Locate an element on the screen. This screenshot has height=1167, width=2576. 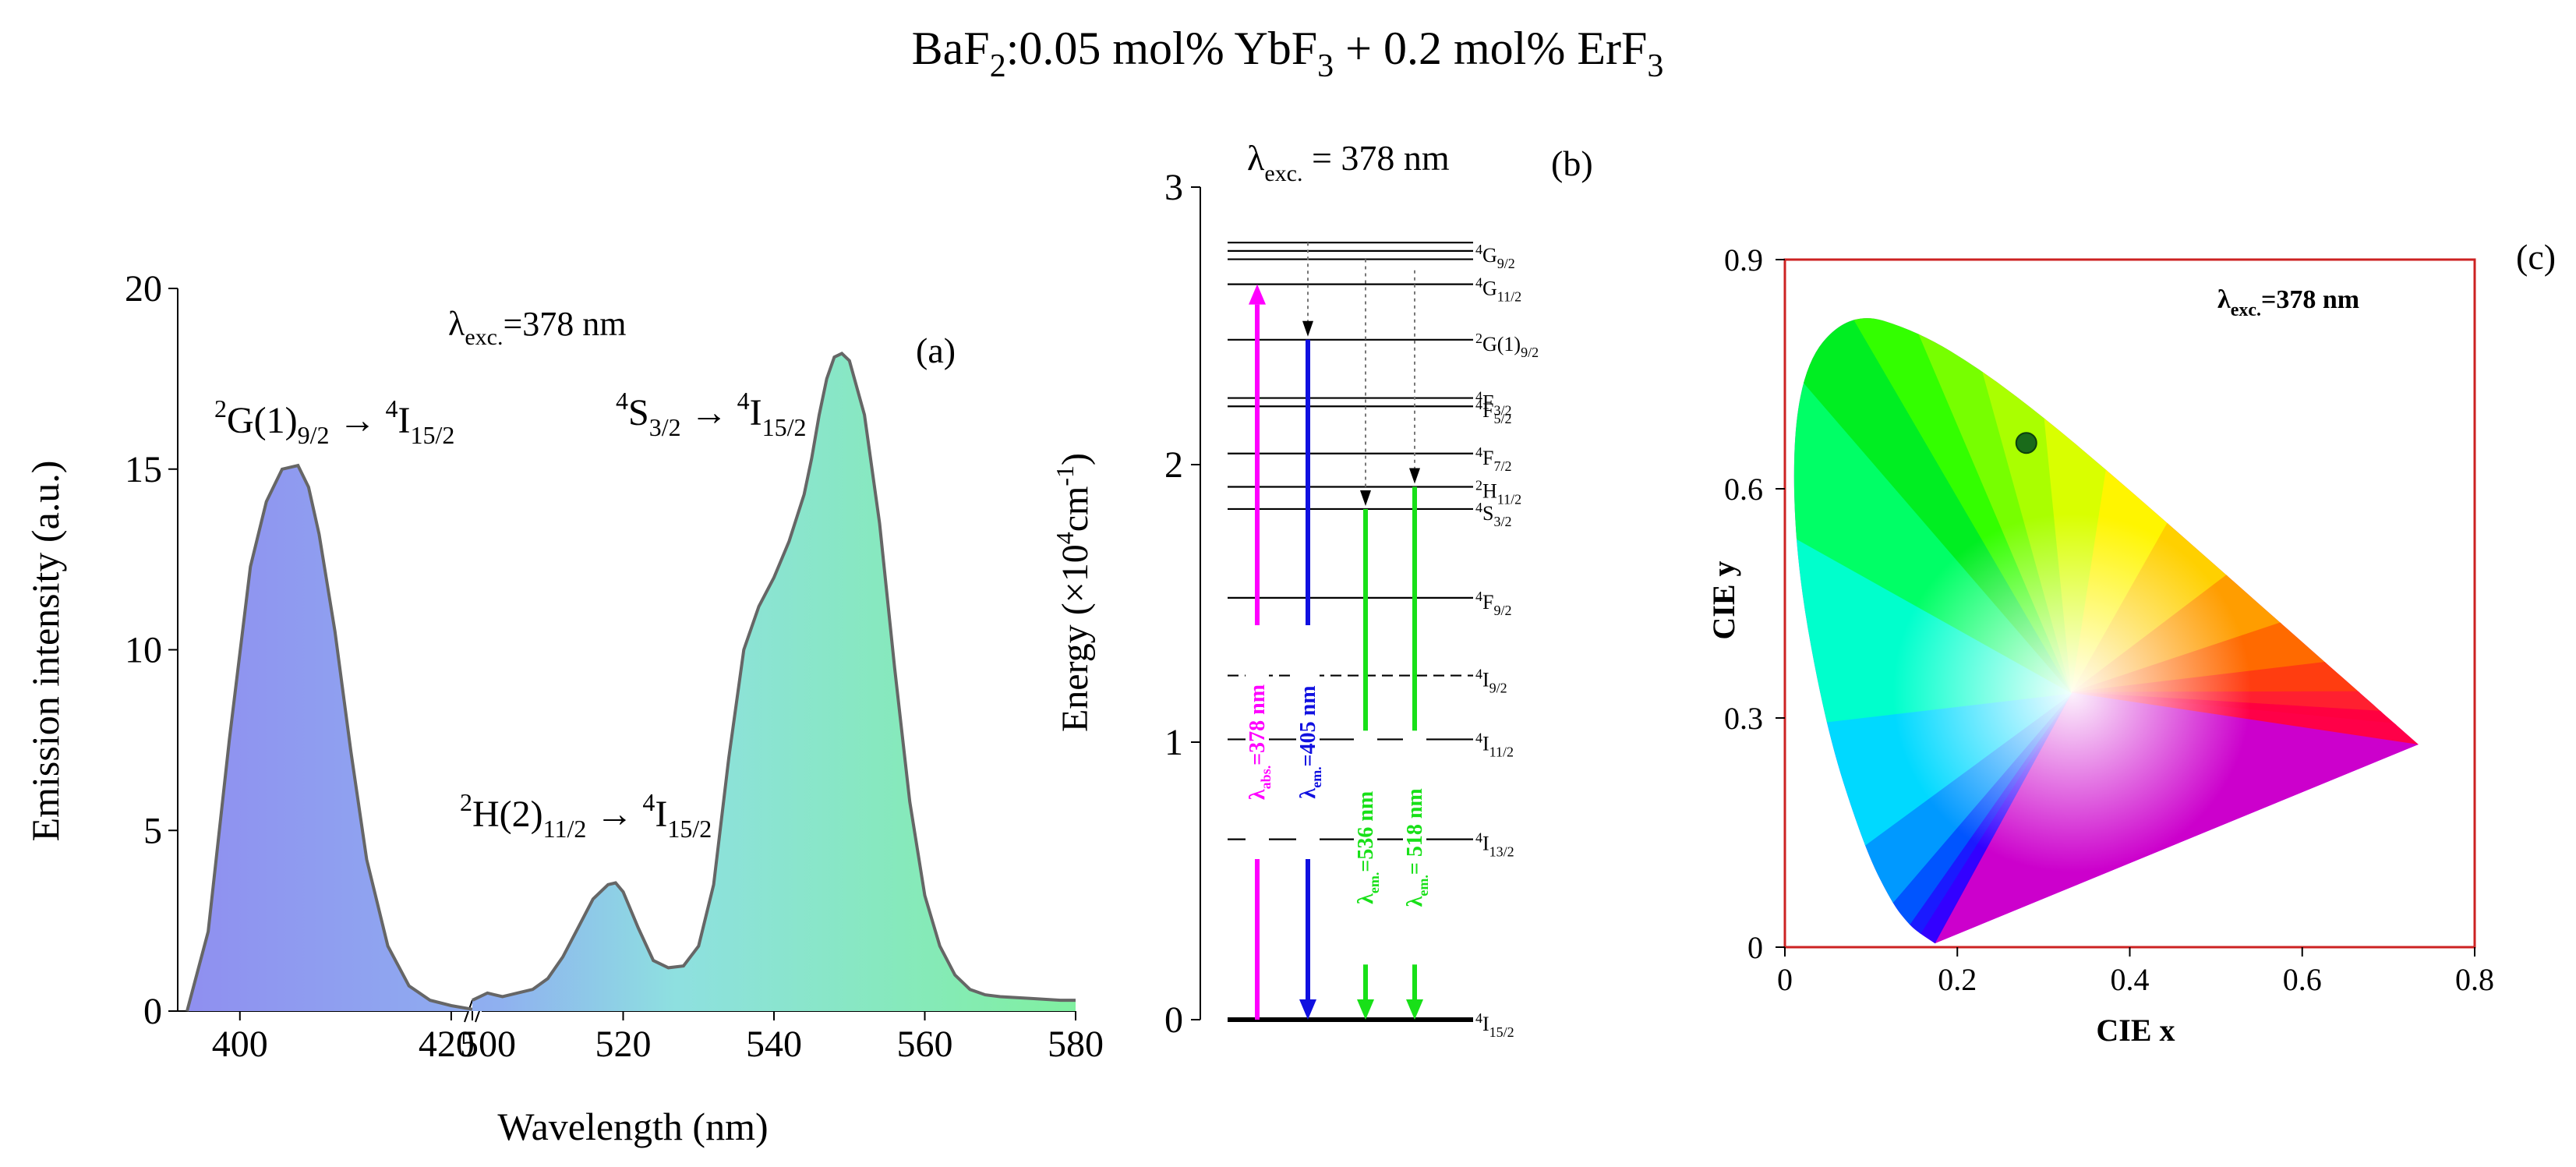
panel-a-x-tick-label: 500 is located at coordinates (488, 1044).